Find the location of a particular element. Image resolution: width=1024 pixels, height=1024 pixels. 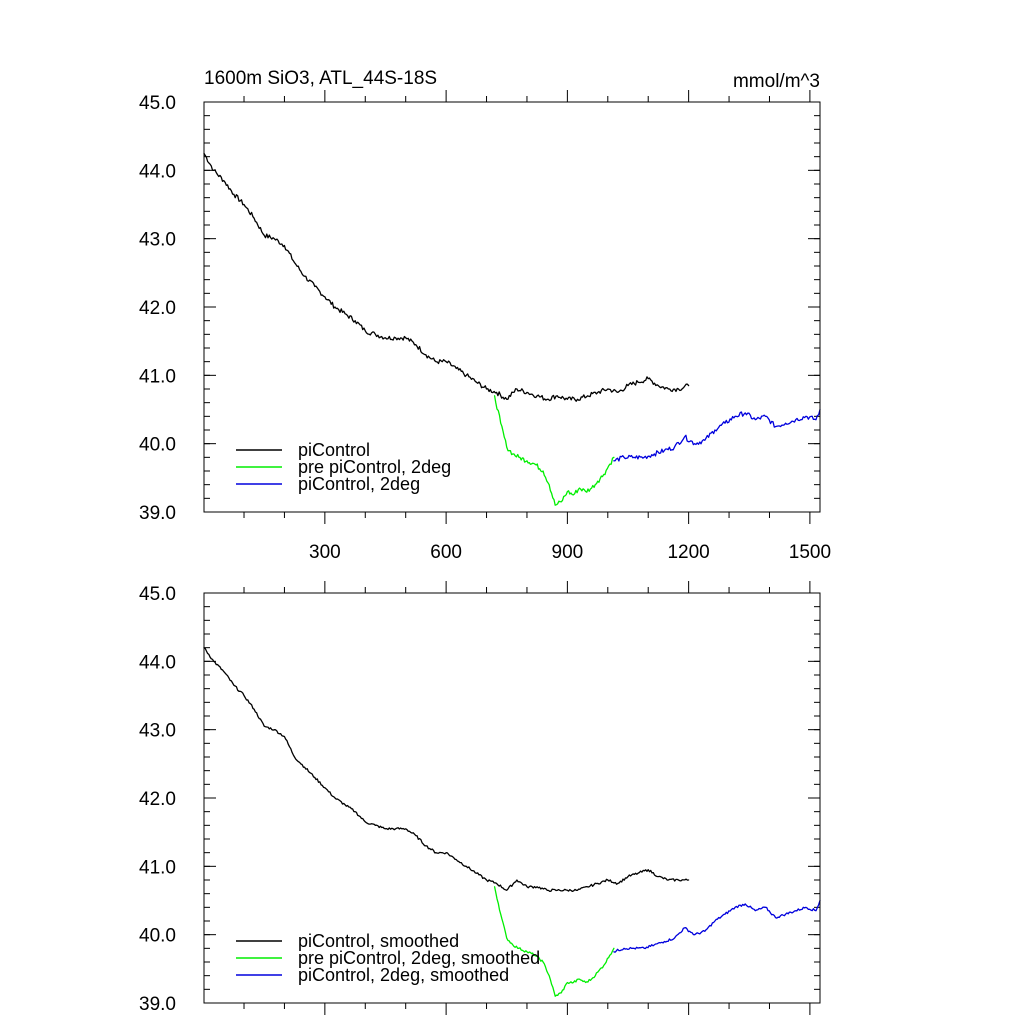

x-tick-label: 600 is located at coordinates (446, 552).